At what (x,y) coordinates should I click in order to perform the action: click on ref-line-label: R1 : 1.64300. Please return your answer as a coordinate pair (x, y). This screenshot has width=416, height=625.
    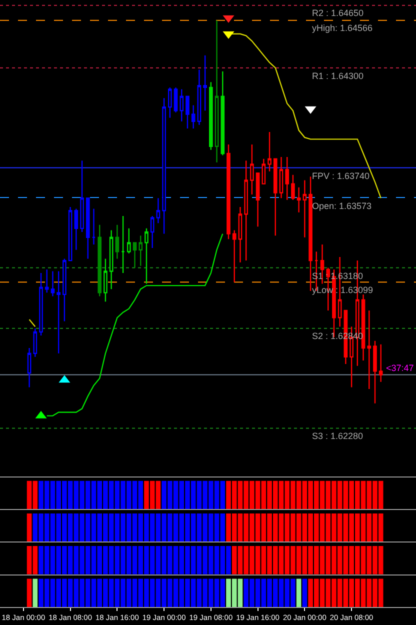
    Looking at the image, I should click on (338, 76).